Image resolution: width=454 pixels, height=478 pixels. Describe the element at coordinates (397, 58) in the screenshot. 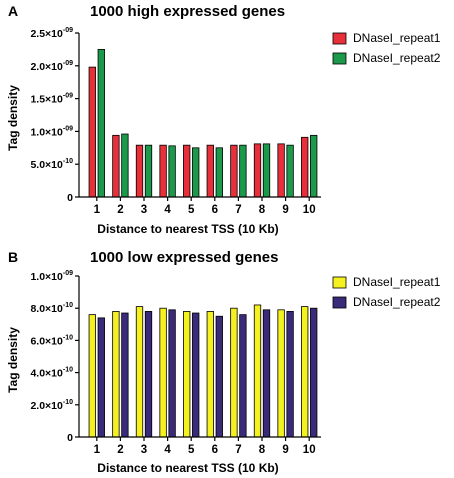

I see `panel-a-legend-label-2: DNaseI_repeat2` at that location.